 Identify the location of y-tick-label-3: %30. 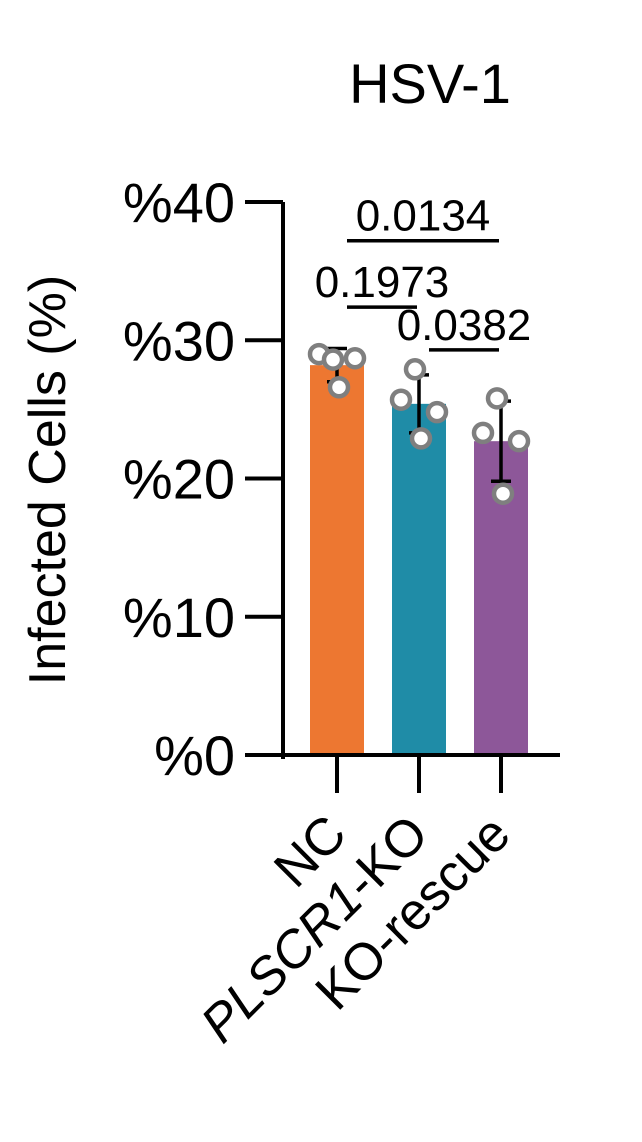
(179, 340).